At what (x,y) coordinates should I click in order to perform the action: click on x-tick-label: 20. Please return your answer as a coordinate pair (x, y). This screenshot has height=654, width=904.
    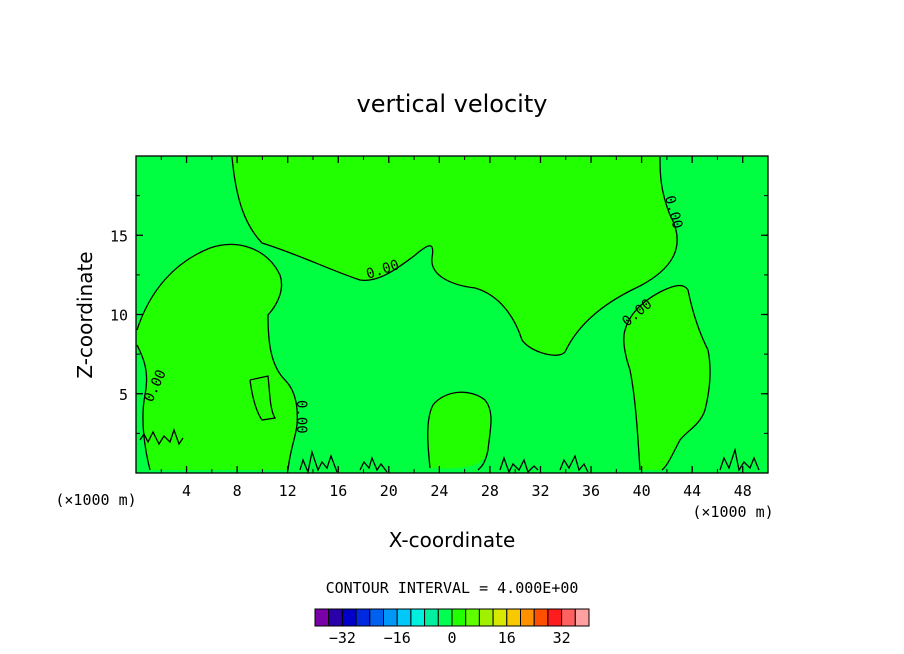
    Looking at the image, I should click on (389, 491).